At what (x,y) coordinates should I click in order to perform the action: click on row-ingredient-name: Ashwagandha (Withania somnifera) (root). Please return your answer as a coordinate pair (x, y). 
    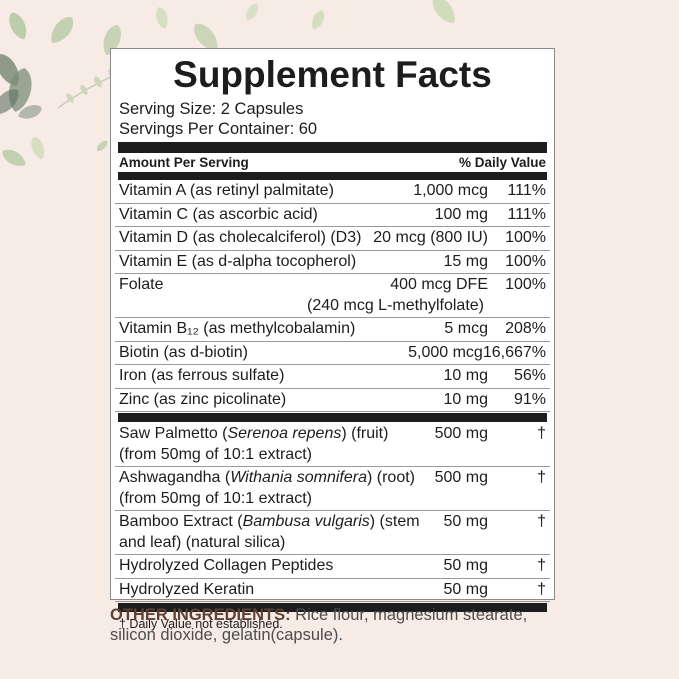
    Looking at the image, I should click on (267, 477).